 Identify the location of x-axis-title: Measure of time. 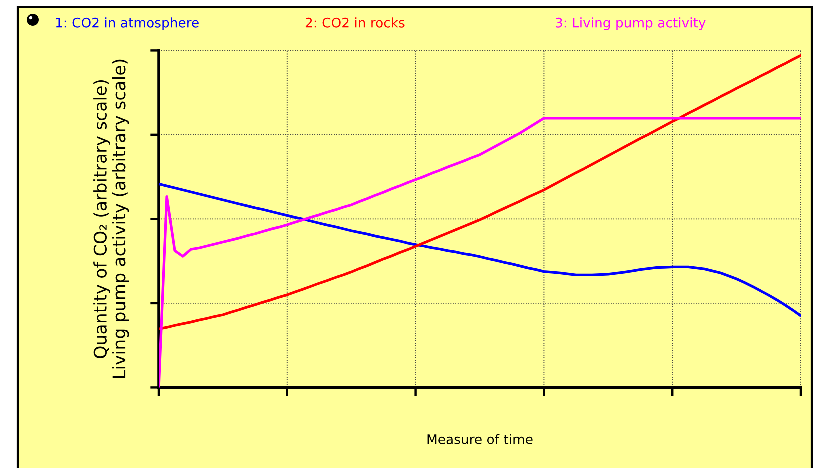
(480, 439).